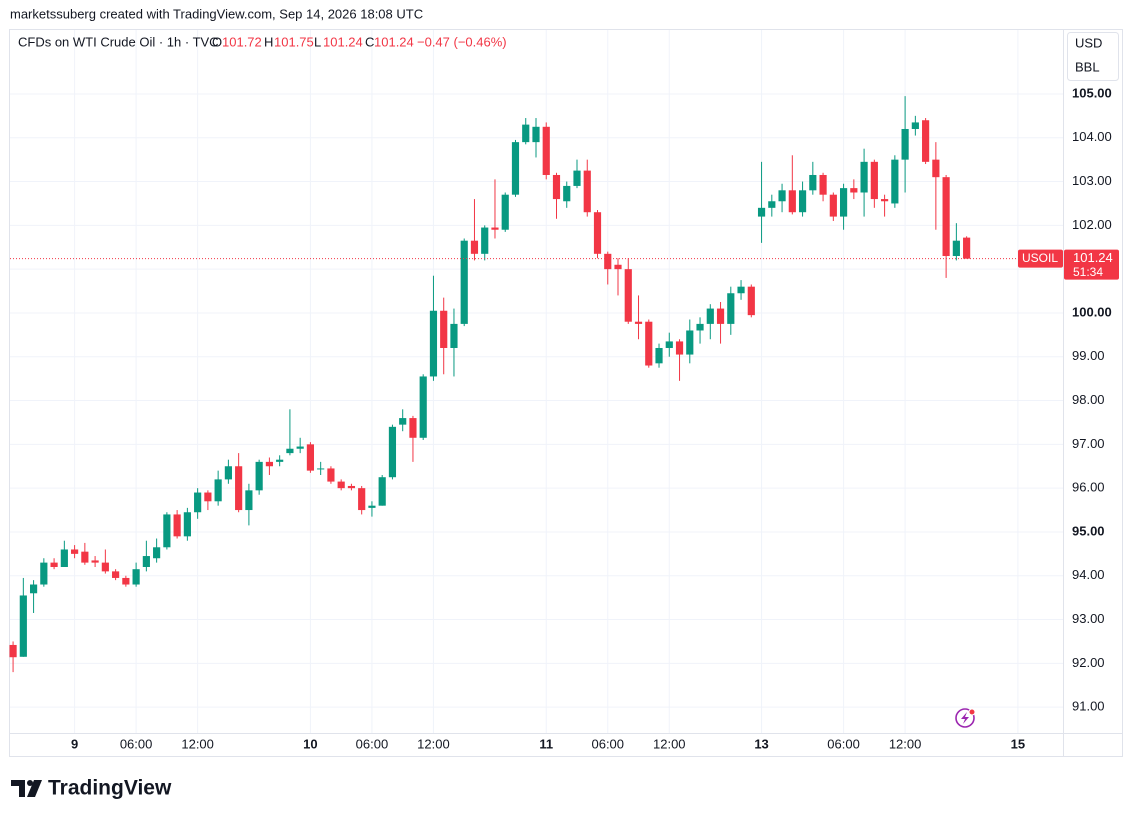  What do you see at coordinates (462, 41) in the screenshot?
I see `change: −0.47 (−0.46%)` at bounding box center [462, 41].